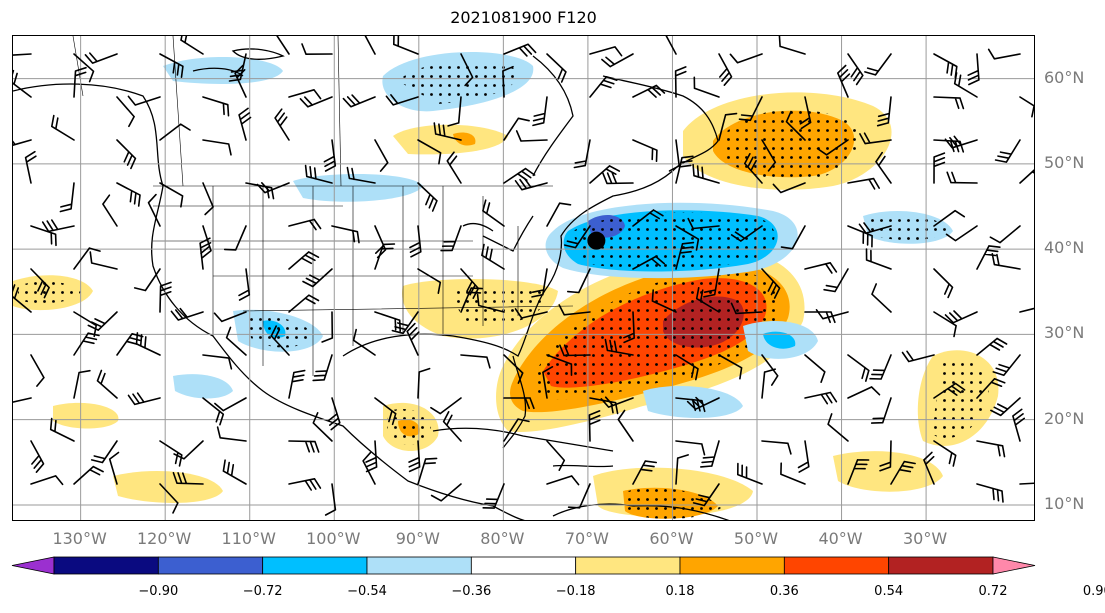 The height and width of the screenshot is (613, 1105). I want to click on longitude-label: 70°W, so click(586, 538).